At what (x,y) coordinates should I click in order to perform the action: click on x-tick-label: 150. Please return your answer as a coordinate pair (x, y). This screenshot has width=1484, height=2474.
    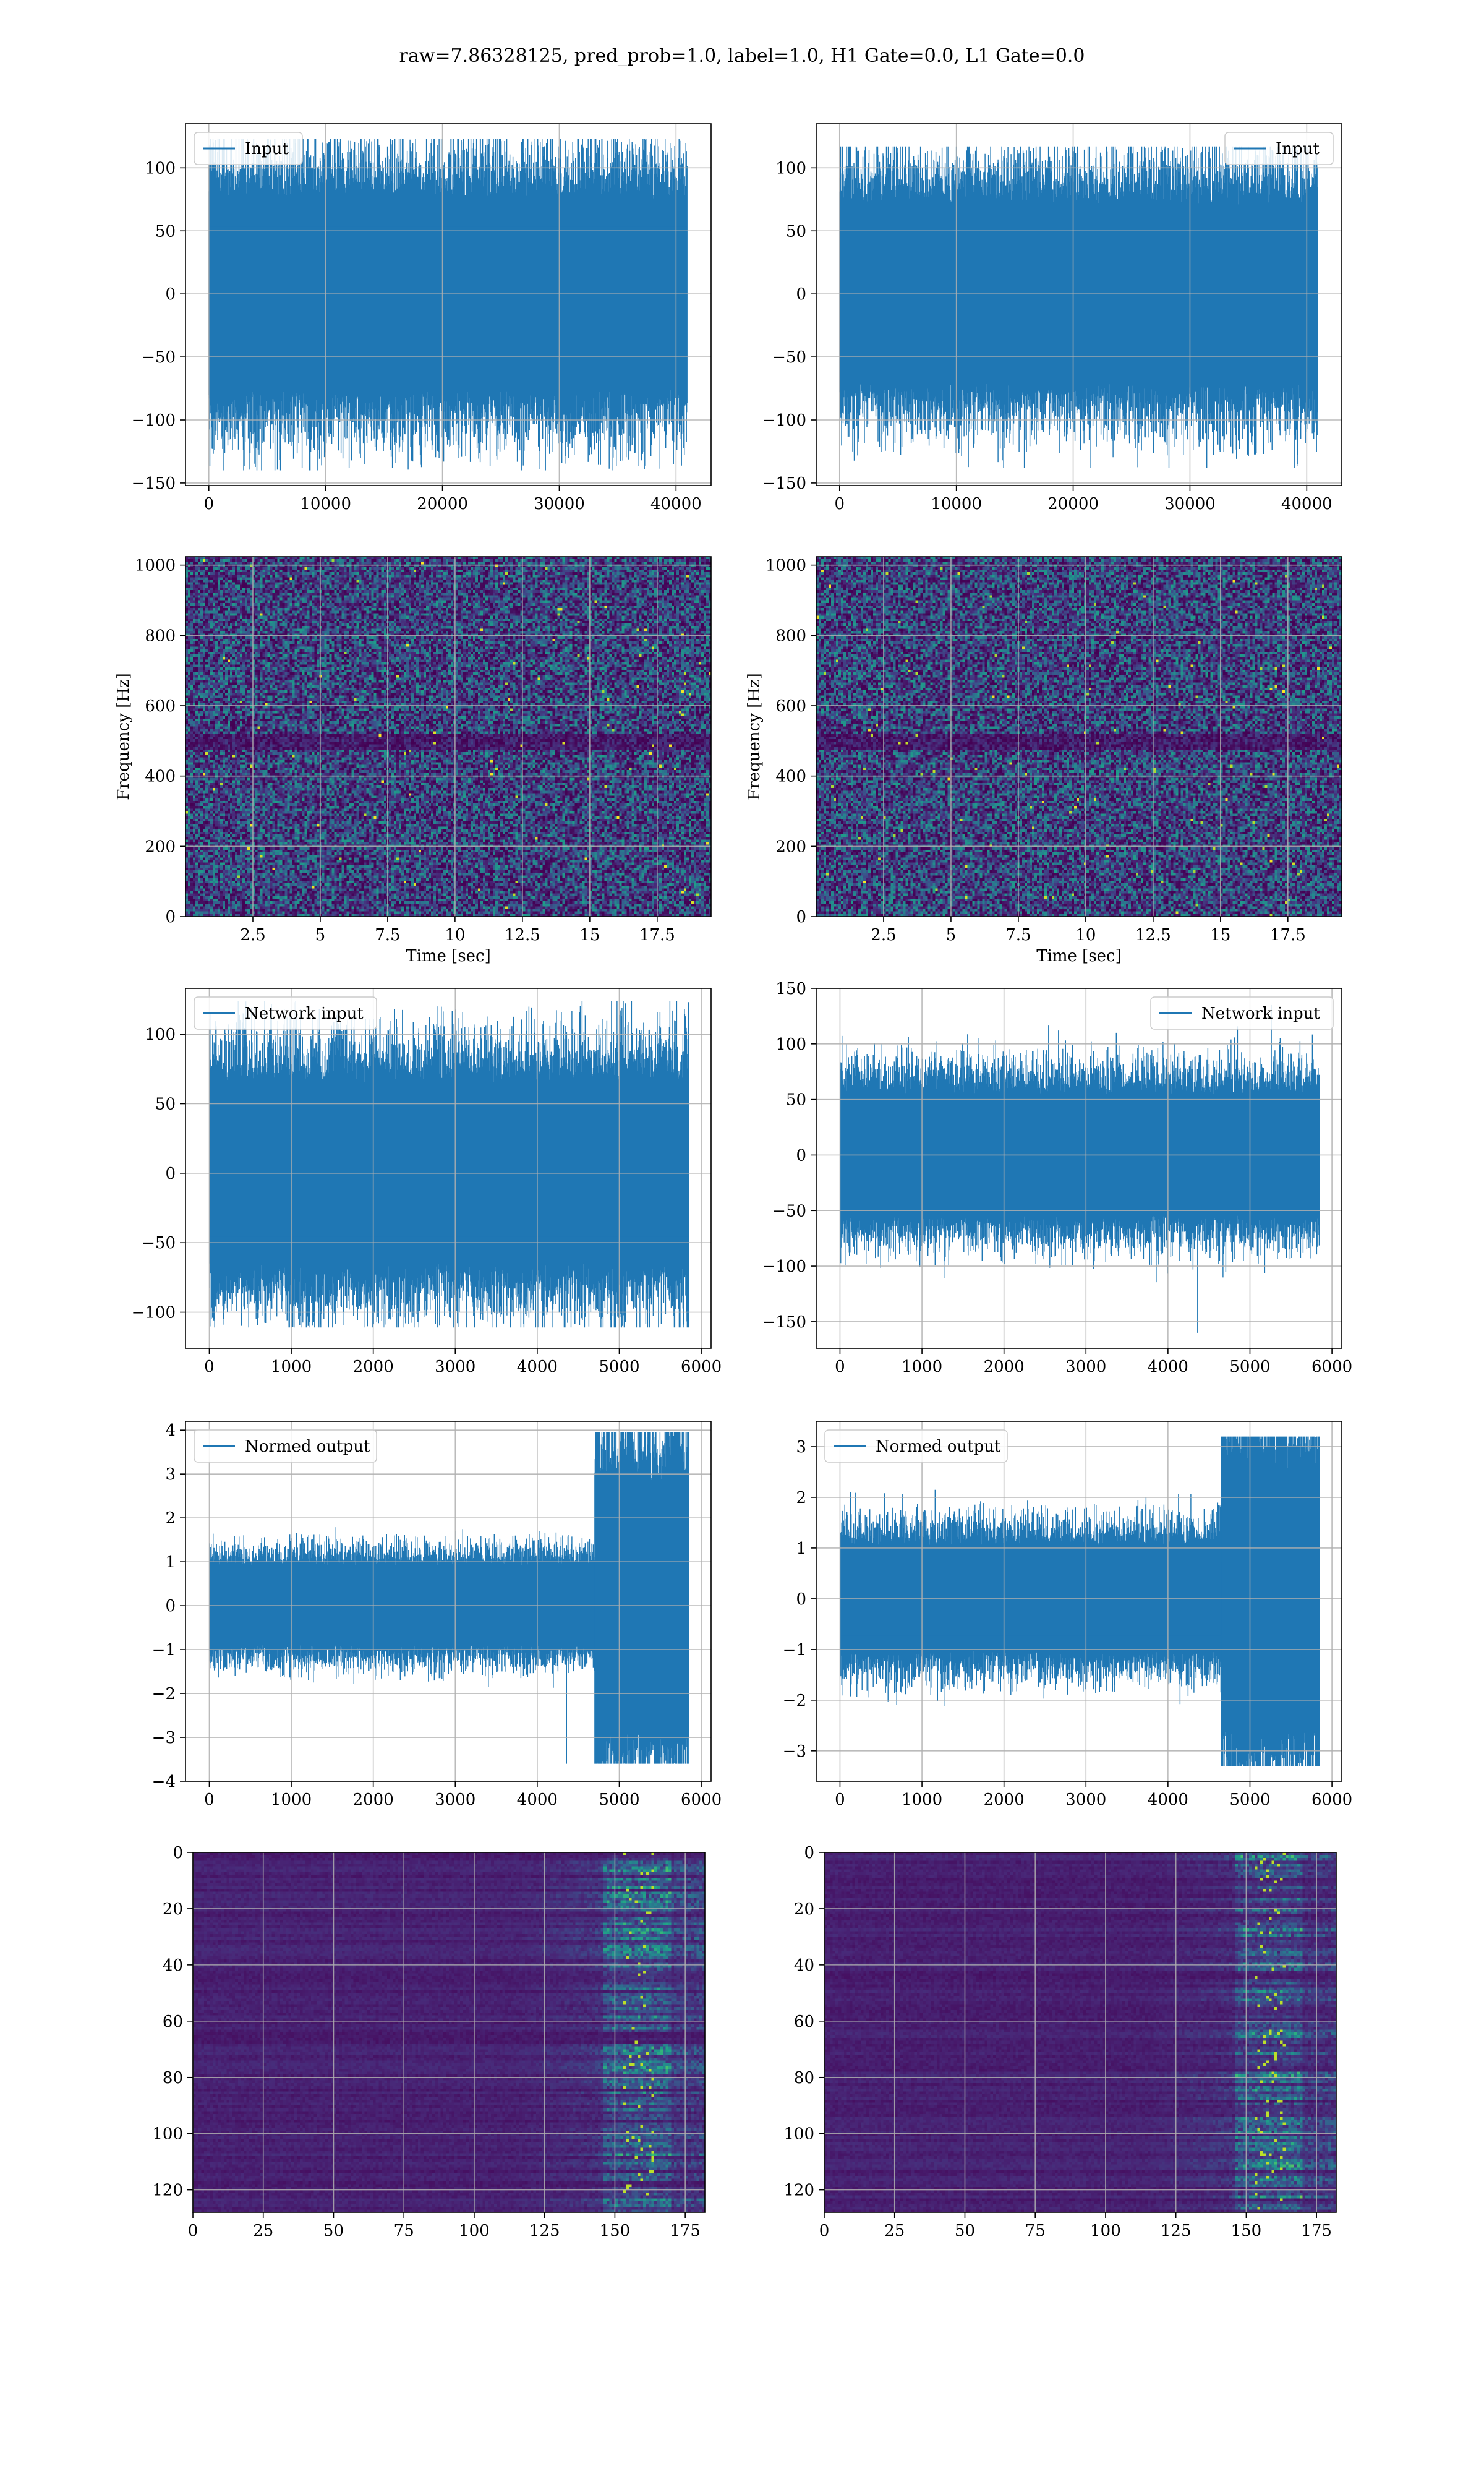
    Looking at the image, I should click on (1246, 2231).